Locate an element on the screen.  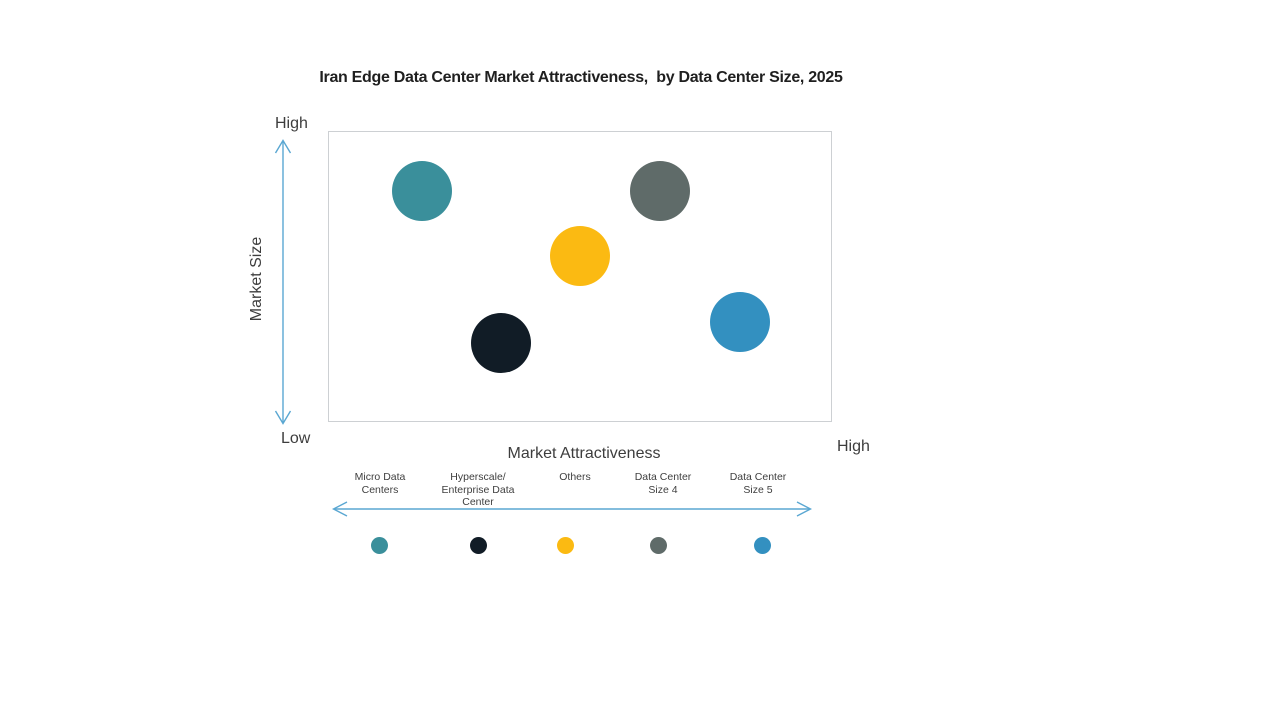
legend-label-micro-data-centers: Micro Data Centers is located at coordinates (380, 483).